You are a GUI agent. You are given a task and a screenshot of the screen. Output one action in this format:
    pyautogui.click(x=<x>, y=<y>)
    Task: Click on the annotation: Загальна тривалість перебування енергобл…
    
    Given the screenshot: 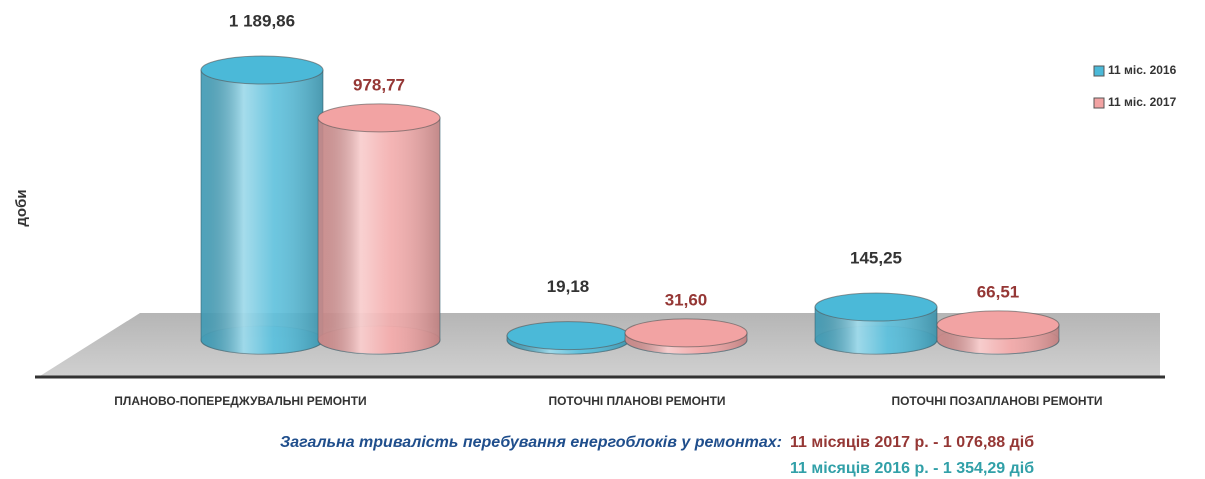 What is the action you would take?
    pyautogui.click(x=531, y=442)
    